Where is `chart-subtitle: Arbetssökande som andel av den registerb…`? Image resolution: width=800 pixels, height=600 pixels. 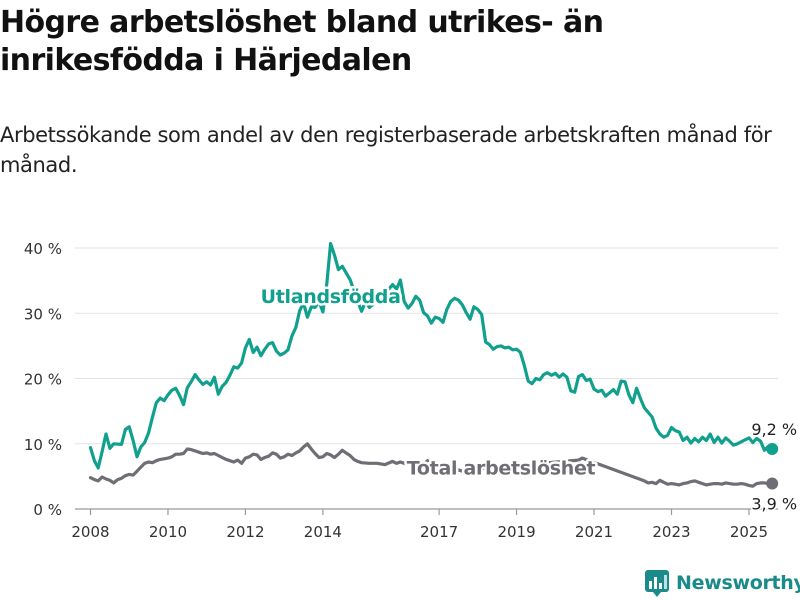 chart-subtitle: Arbetssökande som andel av den registerb… is located at coordinates (386, 150).